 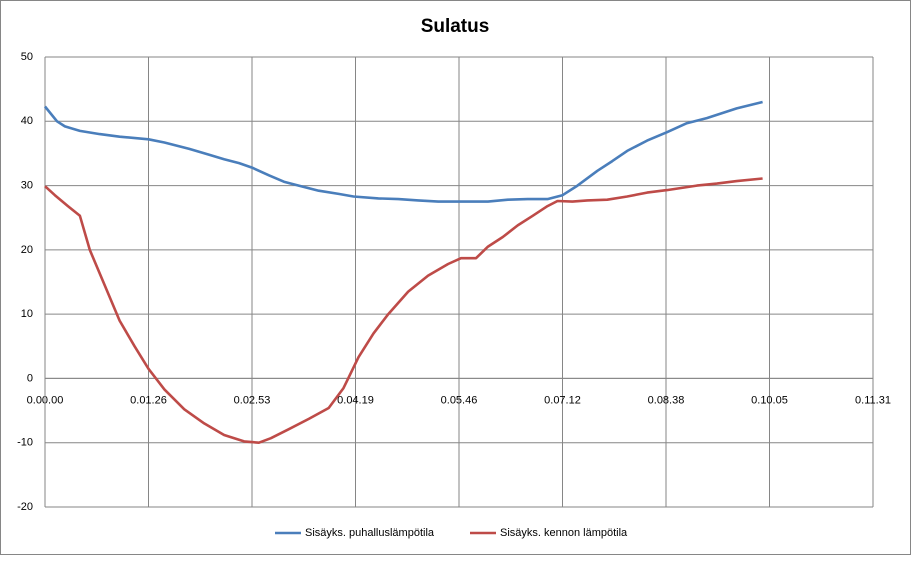 I want to click on x-tick-label: 0.07.12, so click(x=562, y=400).